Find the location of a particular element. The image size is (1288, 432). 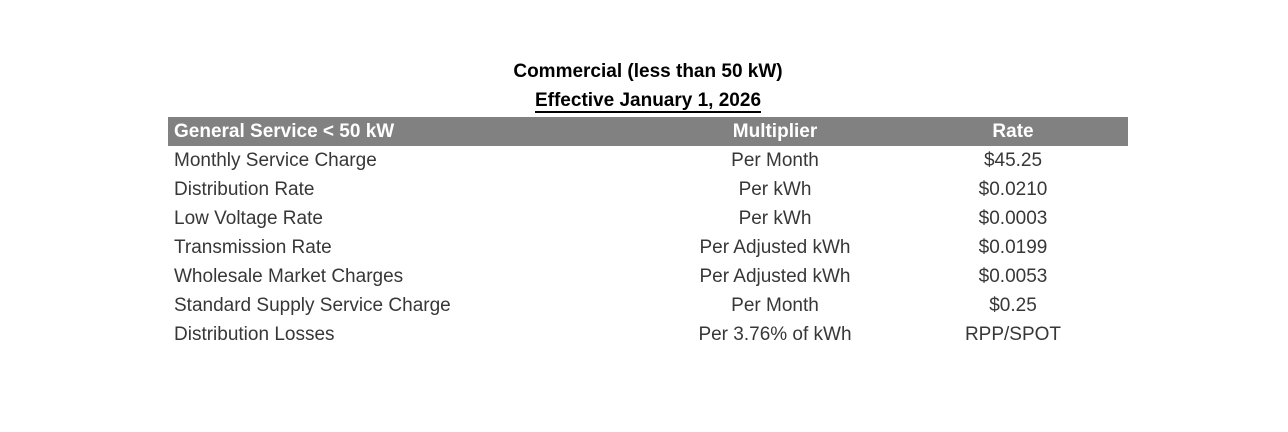

charge-name-cell: Wholesale Market Charges is located at coordinates (289, 276).